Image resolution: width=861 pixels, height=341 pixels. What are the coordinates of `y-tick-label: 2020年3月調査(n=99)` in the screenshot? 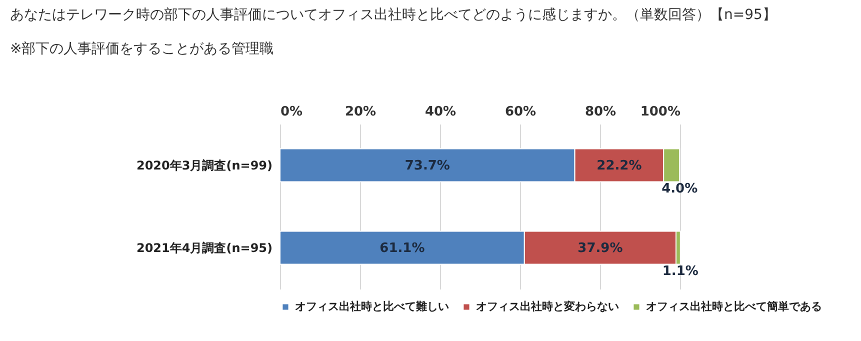 It's located at (204, 165).